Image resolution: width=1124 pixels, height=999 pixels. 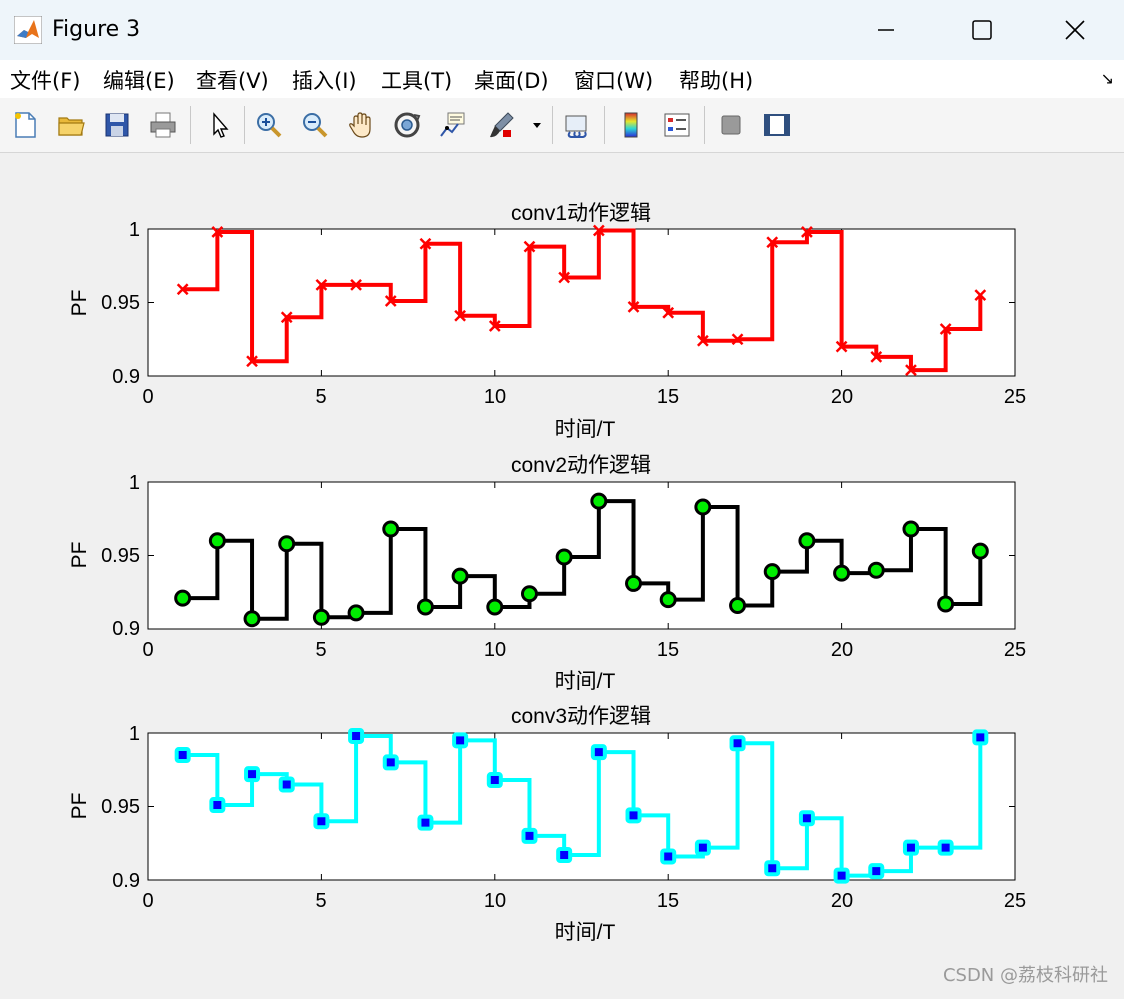 I want to click on y-tick-label: 1, so click(x=134, y=734).